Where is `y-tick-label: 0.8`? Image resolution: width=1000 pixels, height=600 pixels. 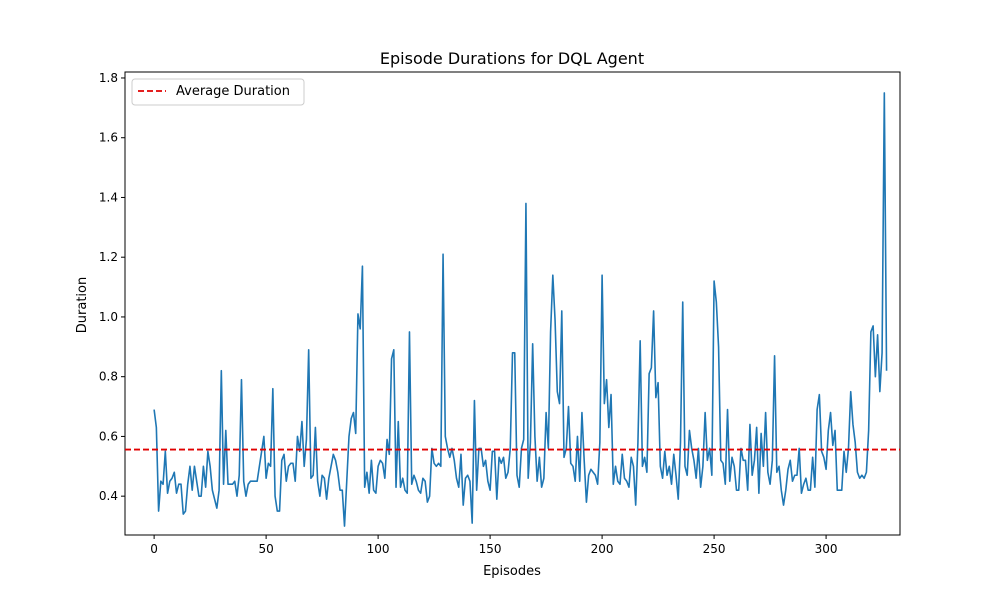 y-tick-label: 0.8 is located at coordinates (108, 377).